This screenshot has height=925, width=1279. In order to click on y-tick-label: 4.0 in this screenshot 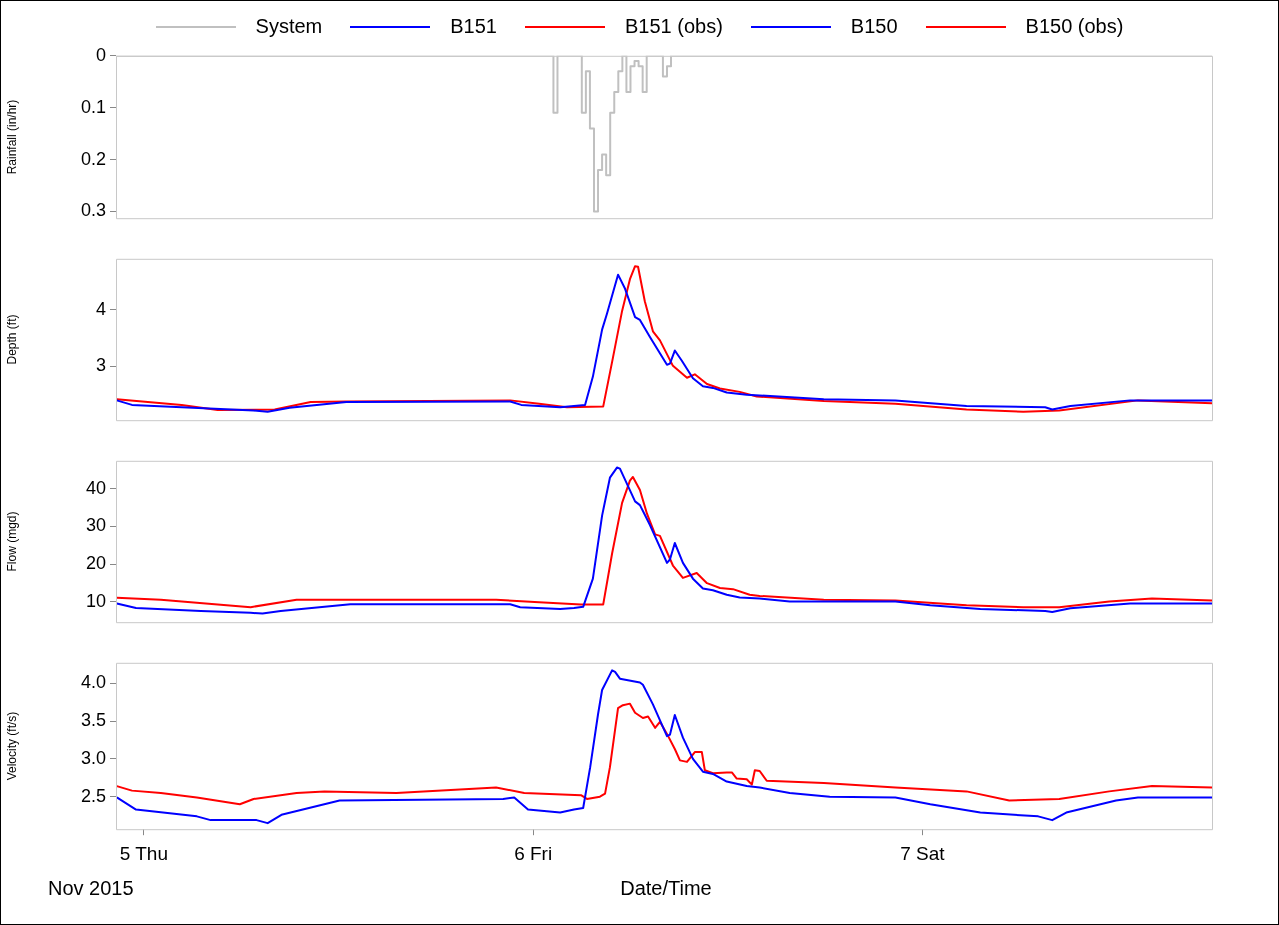, I will do `click(93, 682)`.